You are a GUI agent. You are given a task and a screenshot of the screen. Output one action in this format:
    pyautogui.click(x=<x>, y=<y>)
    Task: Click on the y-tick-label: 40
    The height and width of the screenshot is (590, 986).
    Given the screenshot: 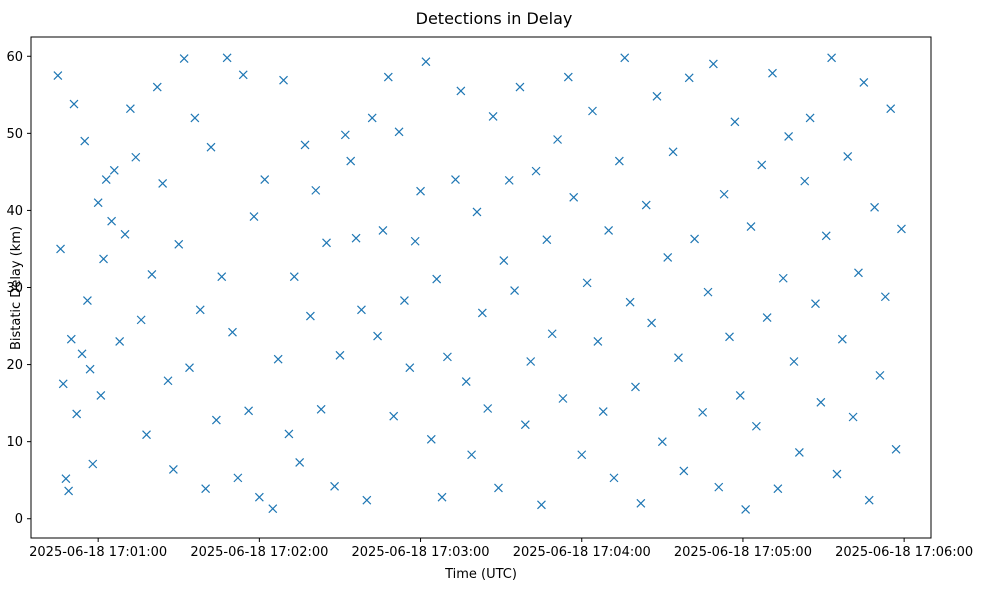 What is the action you would take?
    pyautogui.click(x=14, y=211)
    